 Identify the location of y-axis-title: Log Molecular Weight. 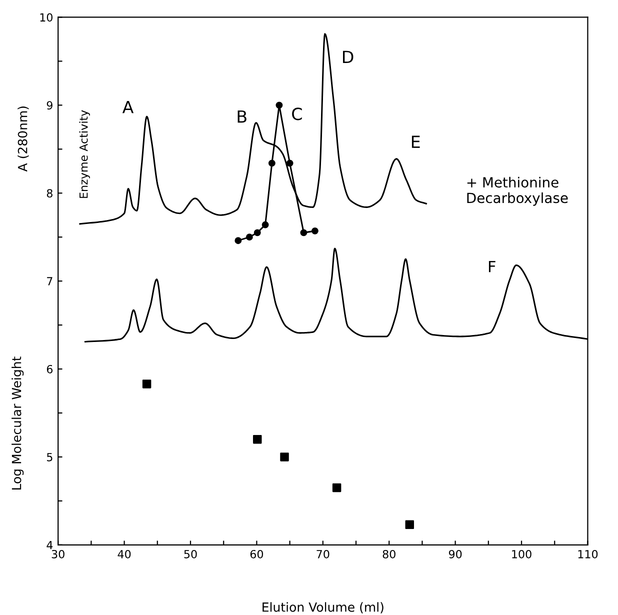
(18, 423).